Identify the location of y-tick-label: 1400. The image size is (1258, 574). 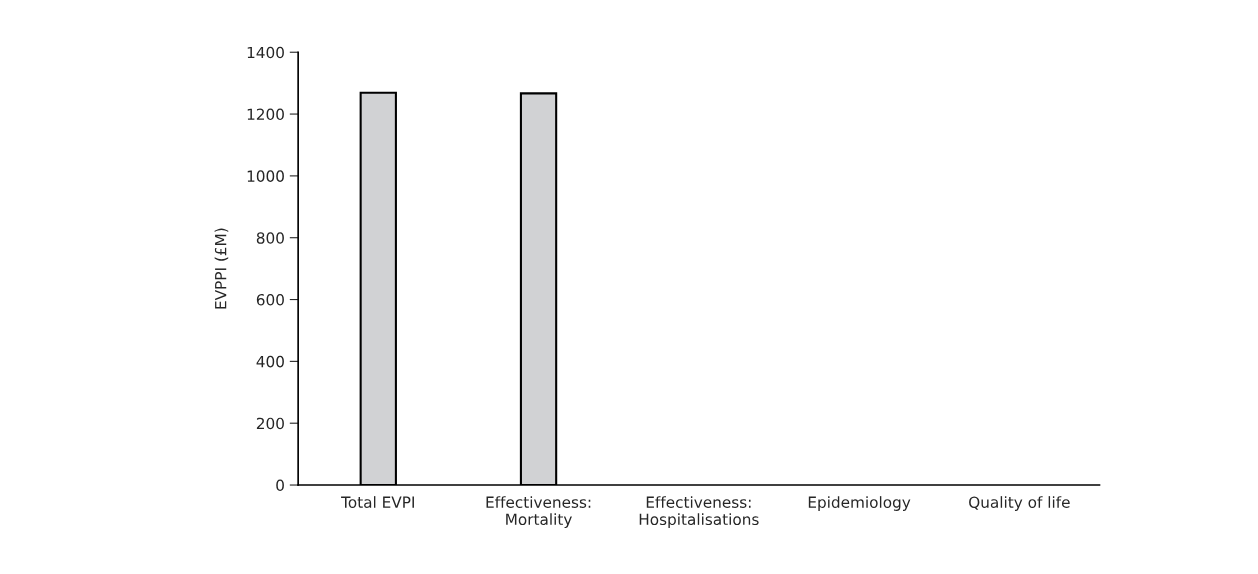
(265, 52).